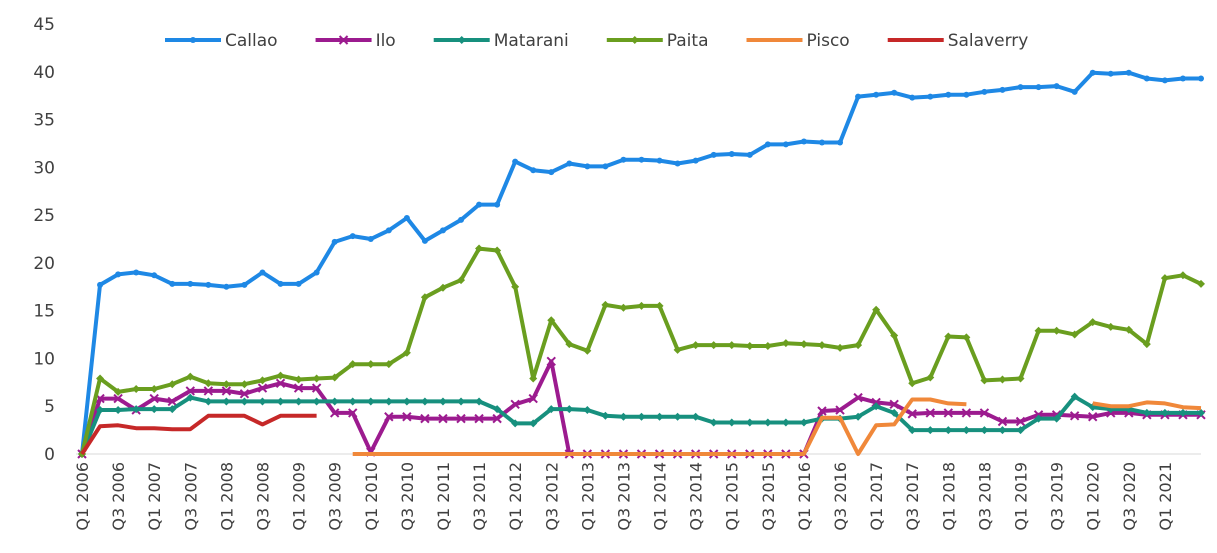 Image resolution: width=1217 pixels, height=553 pixels. I want to click on x-tick-label: Q3 2020, so click(1129, 496).